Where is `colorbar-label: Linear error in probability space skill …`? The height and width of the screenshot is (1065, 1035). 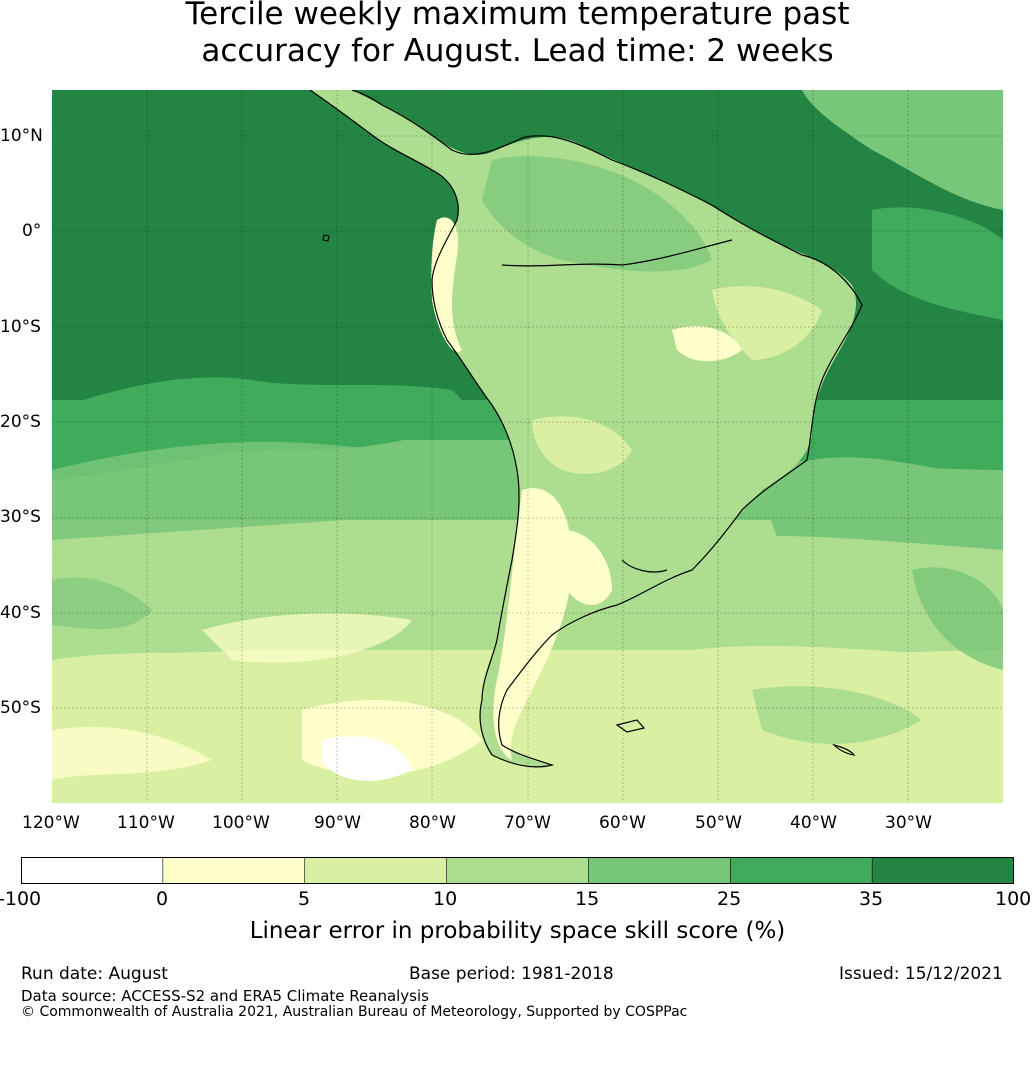
colorbar-label: Linear error in probability space skill … is located at coordinates (517, 931).